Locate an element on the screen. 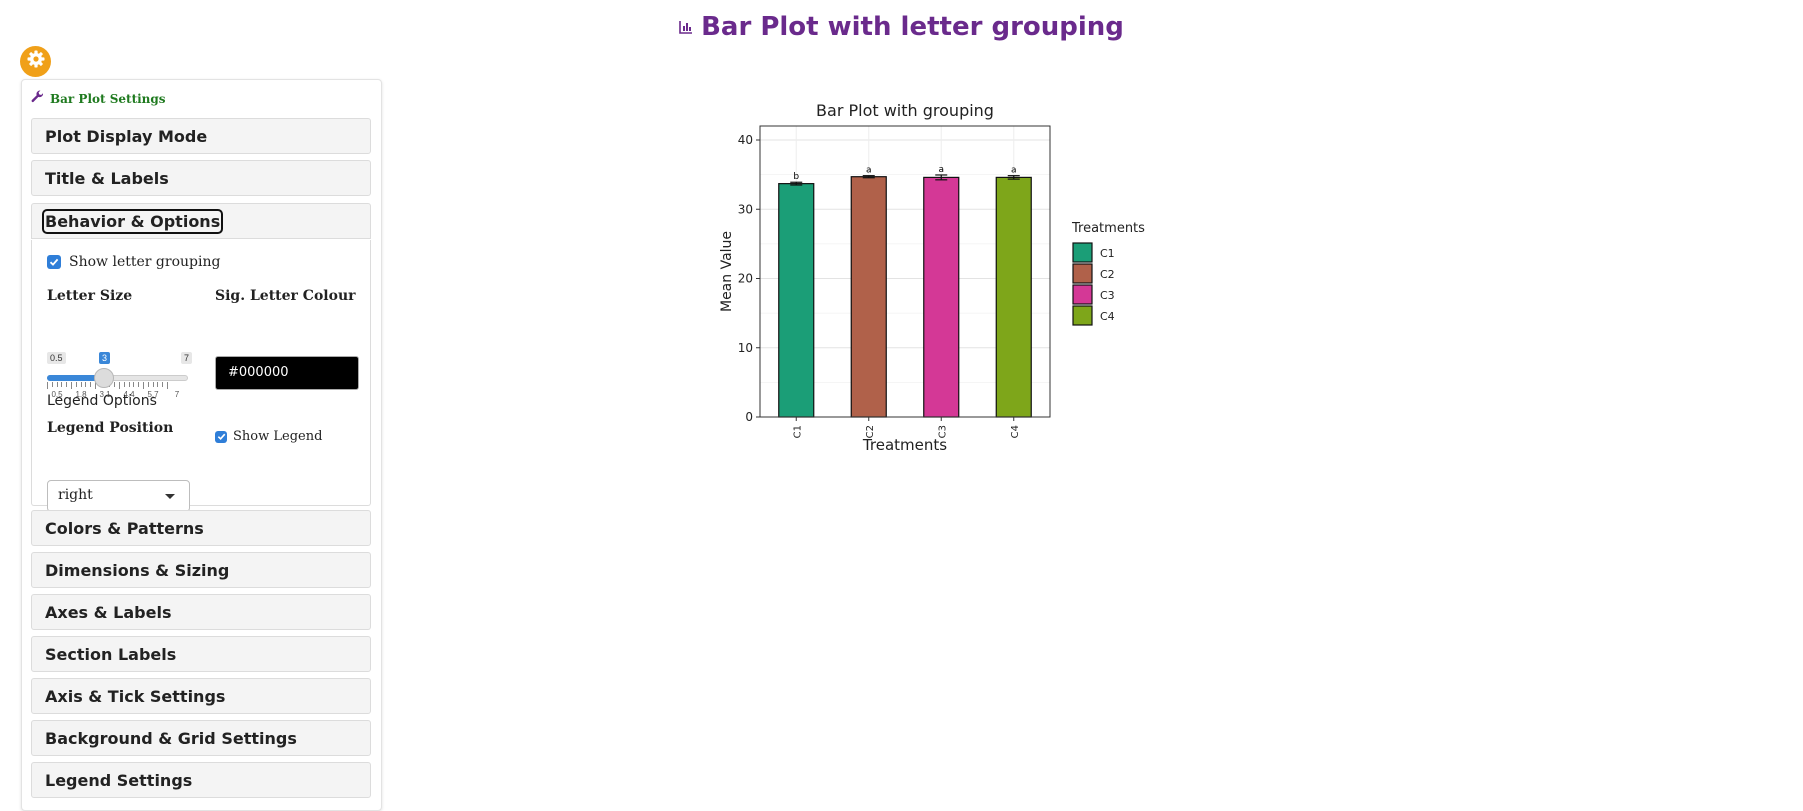 The height and width of the screenshot is (811, 1803). wrench-icon is located at coordinates (37, 99).